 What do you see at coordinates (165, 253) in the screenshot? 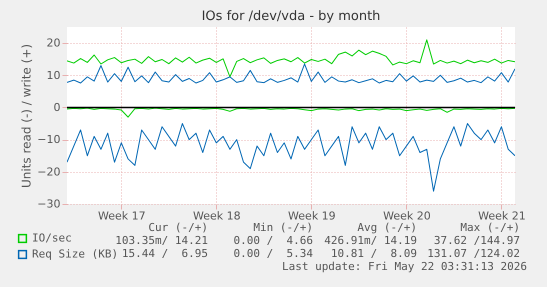
I see `text: 15.44 / 6.95` at bounding box center [165, 253].